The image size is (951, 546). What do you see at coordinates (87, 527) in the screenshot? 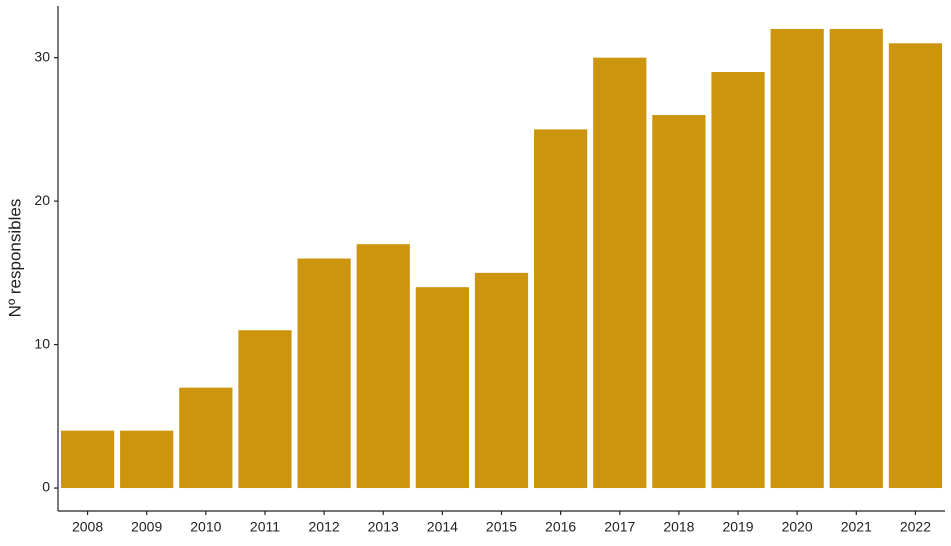
I see `x-tick-label: 2008` at bounding box center [87, 527].